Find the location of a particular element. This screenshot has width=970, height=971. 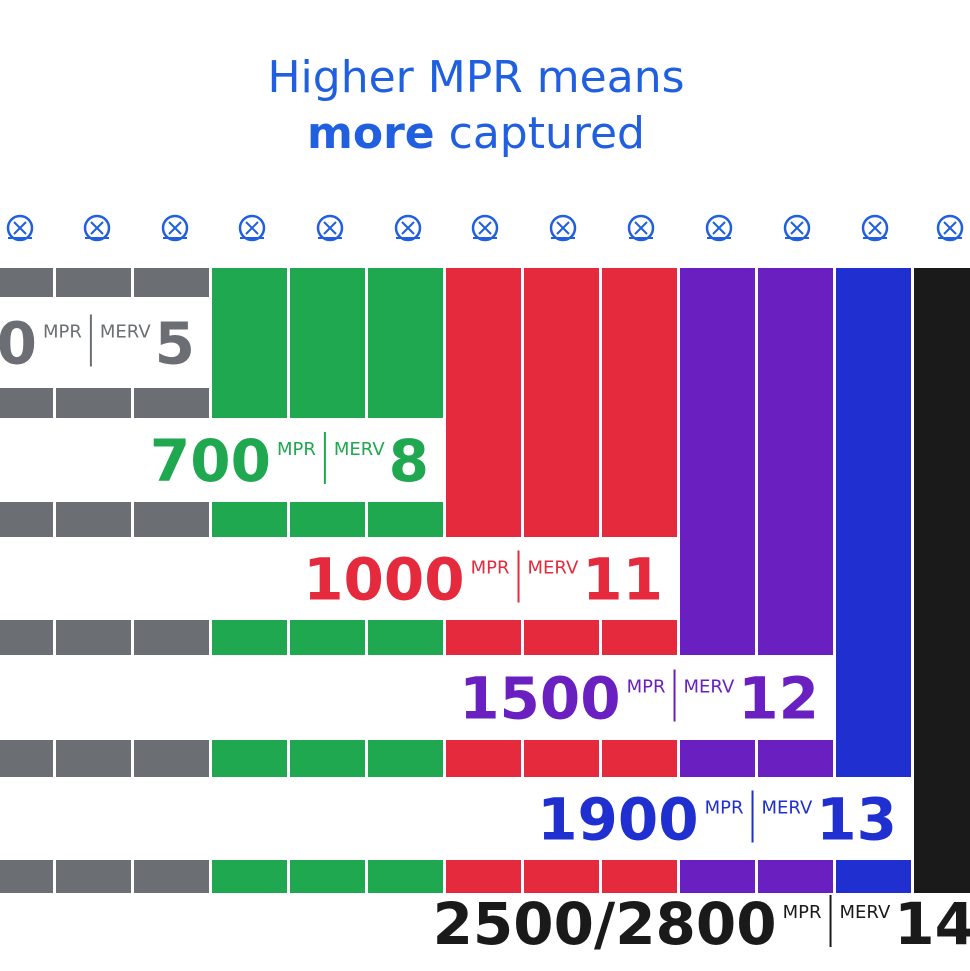

column is located at coordinates (942, 580).